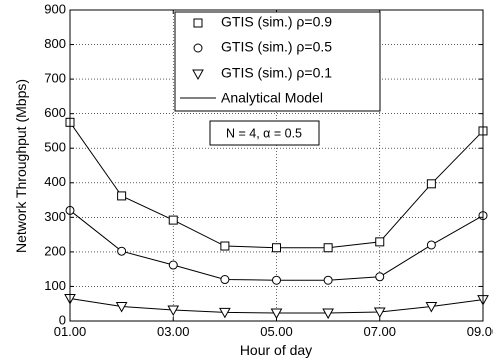 This screenshot has height=362, width=493. Describe the element at coordinates (55, 216) in the screenshot. I see `y-tick-label: 300` at that location.